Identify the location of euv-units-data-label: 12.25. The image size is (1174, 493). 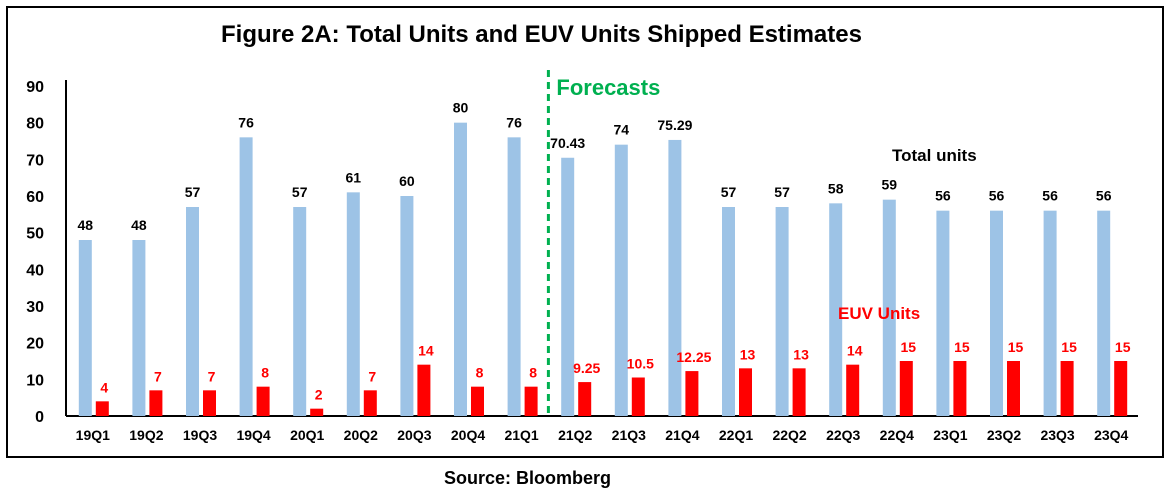
(693, 357).